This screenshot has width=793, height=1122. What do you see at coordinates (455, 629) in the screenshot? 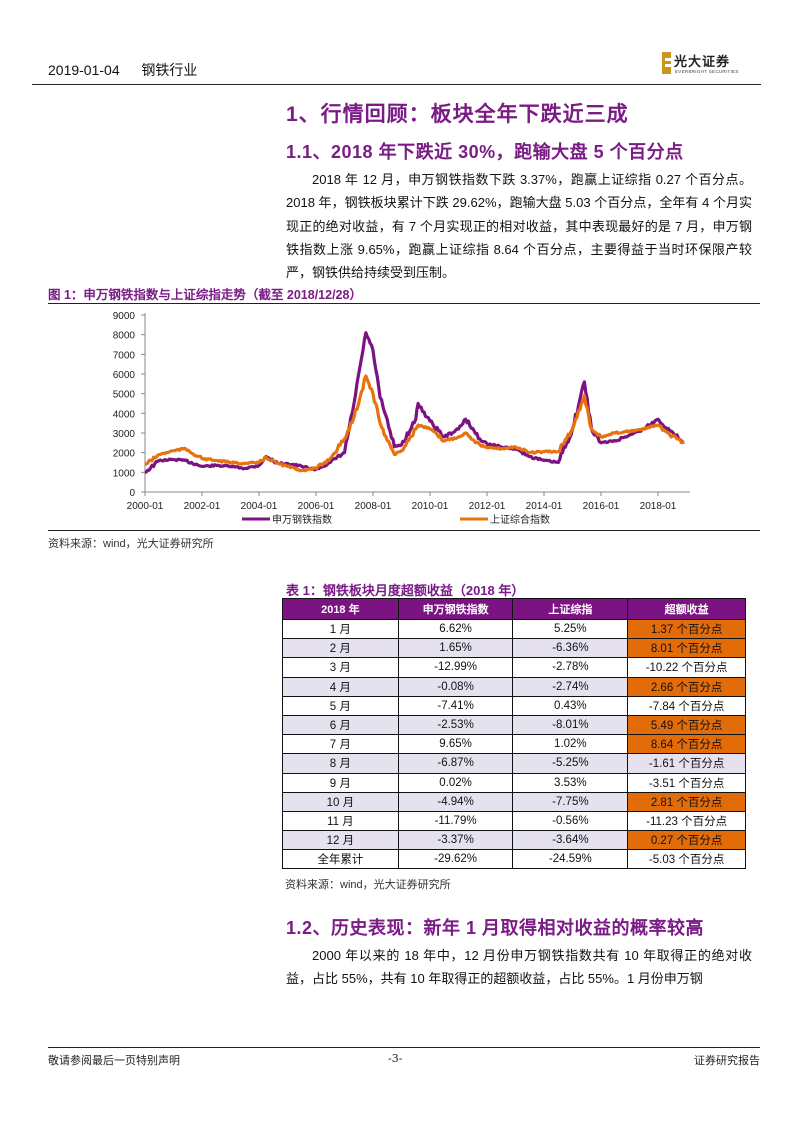
I see `cell-sw-steel: 6.62%` at bounding box center [455, 629].